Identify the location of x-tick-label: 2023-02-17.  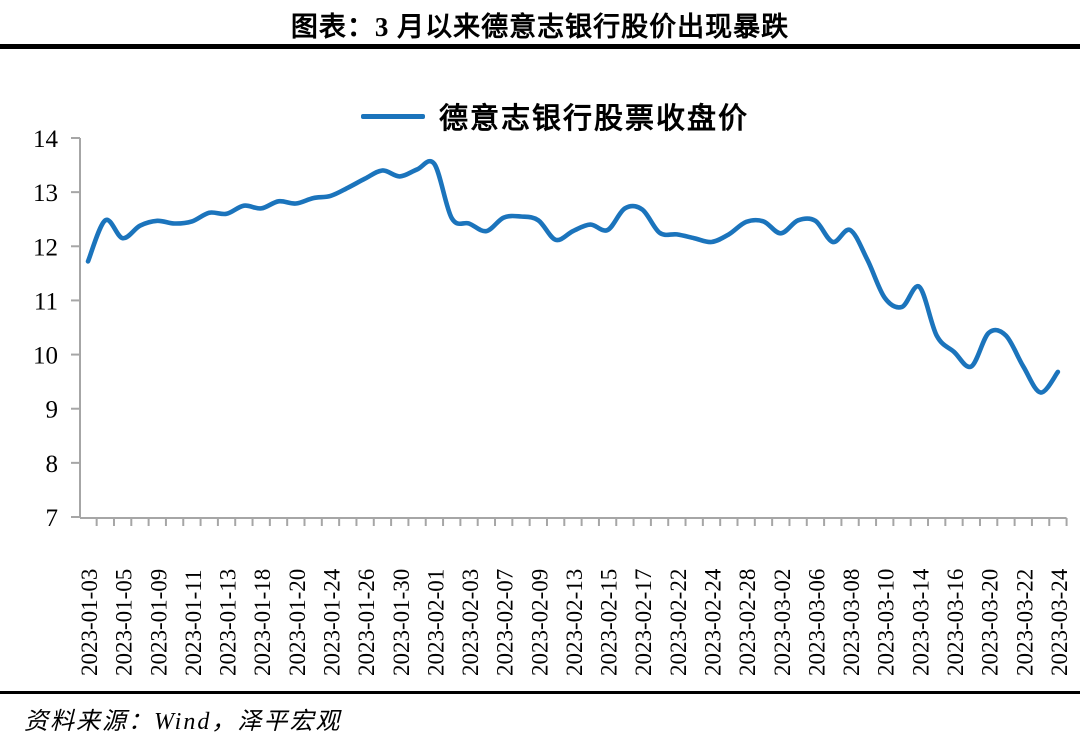
(643, 622).